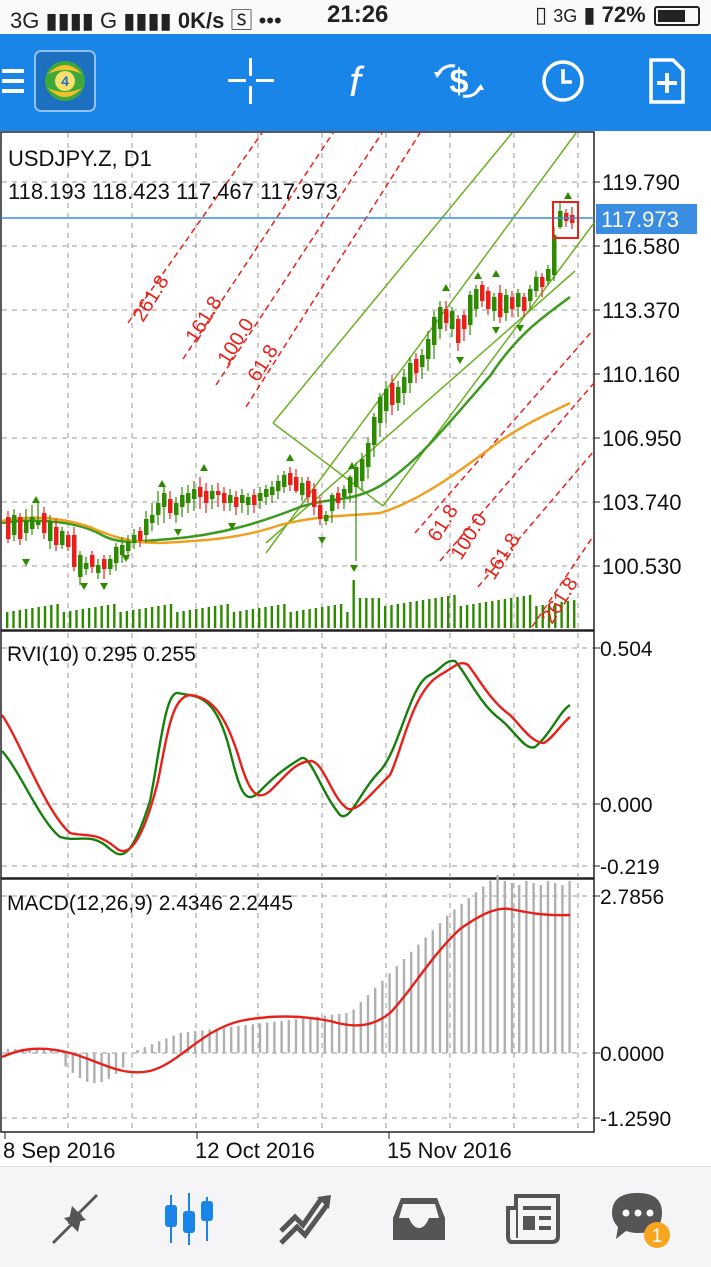 This screenshot has height=1267, width=711. I want to click on clock-icon, so click(563, 81).